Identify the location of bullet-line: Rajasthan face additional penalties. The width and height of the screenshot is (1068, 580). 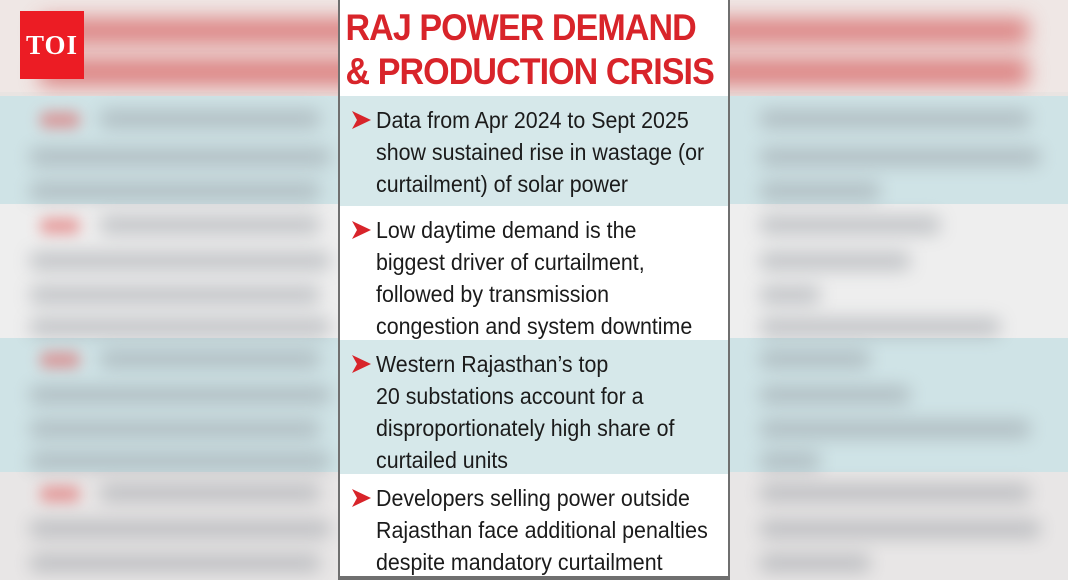
(542, 530).